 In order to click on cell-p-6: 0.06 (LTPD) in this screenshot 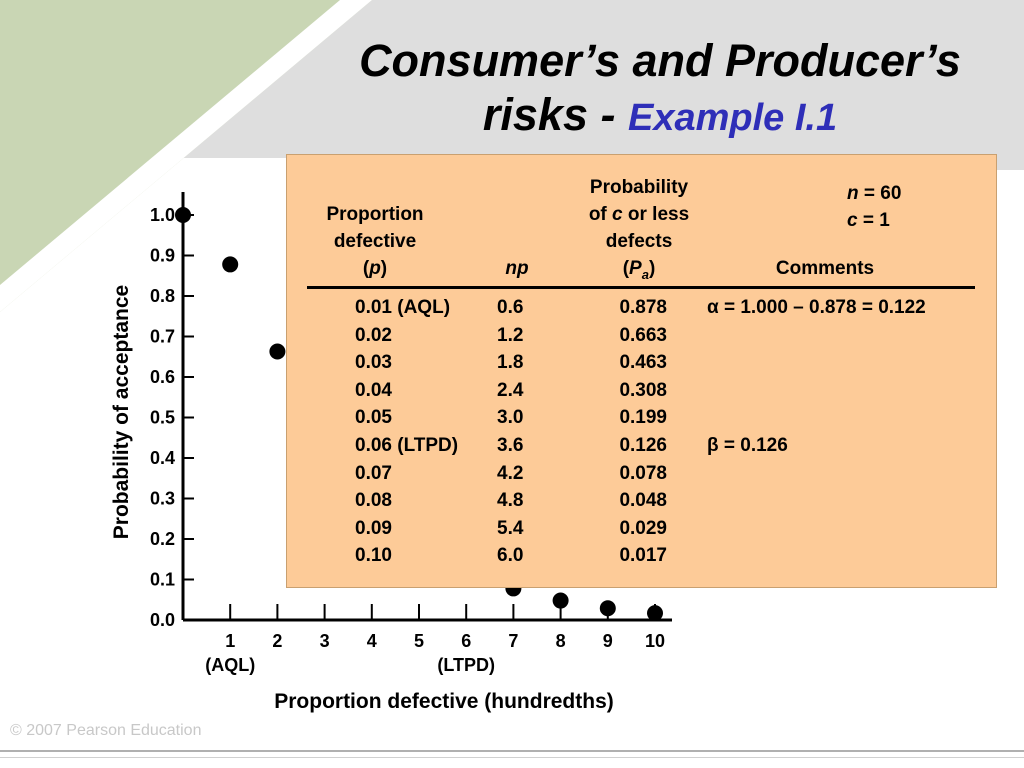, I will do `click(407, 445)`.